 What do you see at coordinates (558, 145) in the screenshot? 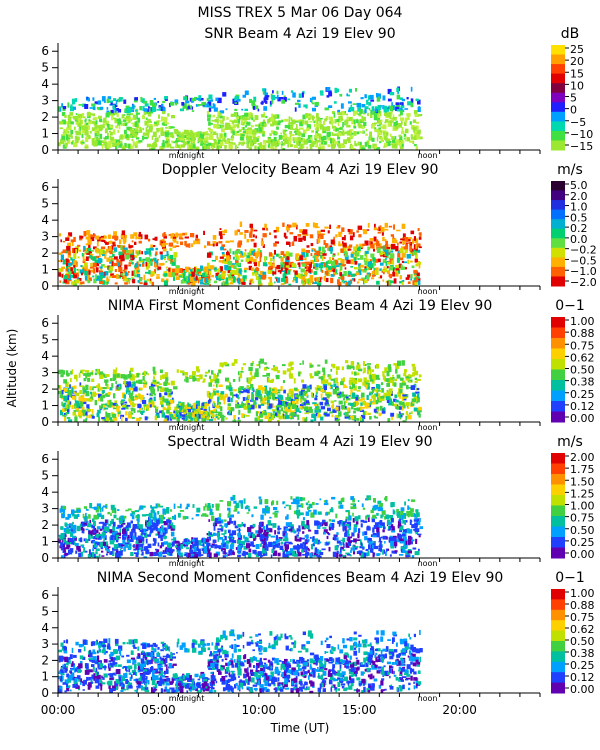
I see `colorbar-swatch` at bounding box center [558, 145].